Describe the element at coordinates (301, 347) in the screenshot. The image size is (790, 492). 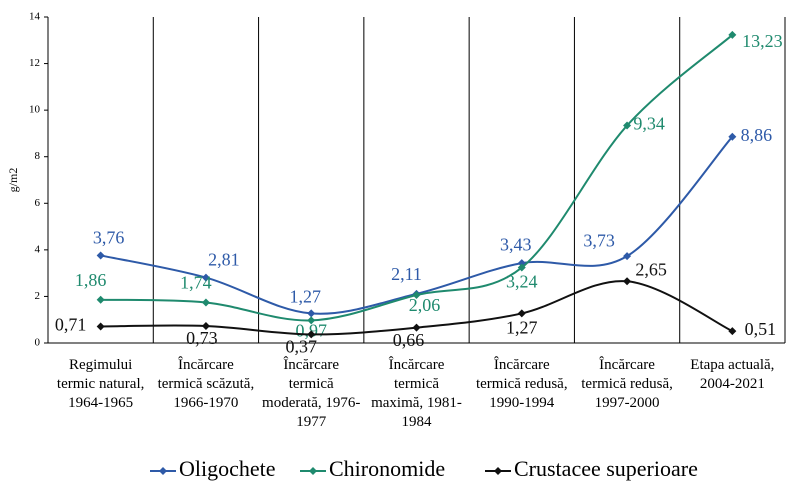
I see `data-label: 0,37` at that location.